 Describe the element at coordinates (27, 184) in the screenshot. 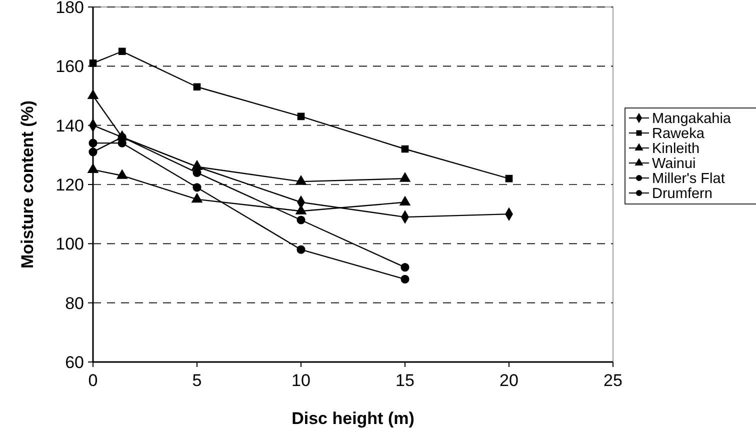

I see `y-axis-title: Moisture content (%)` at that location.